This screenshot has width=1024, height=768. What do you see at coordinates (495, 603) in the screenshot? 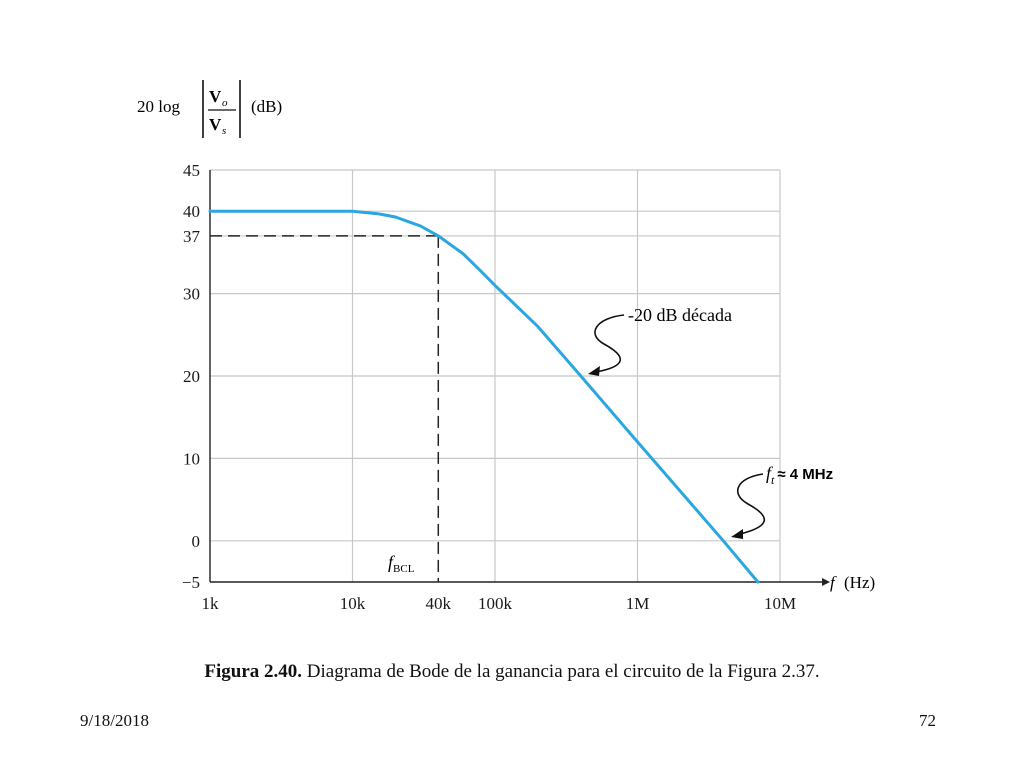
I see `x-tick-label: 100k` at bounding box center [495, 603].